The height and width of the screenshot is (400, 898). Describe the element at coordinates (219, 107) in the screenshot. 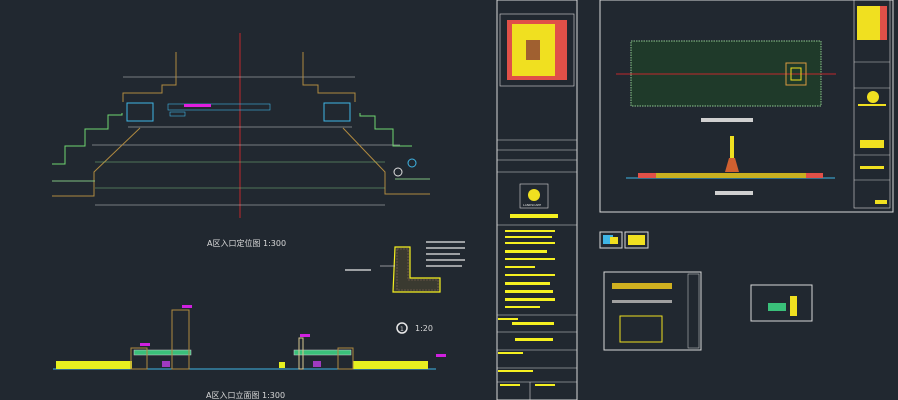

I see `barrier` at that location.